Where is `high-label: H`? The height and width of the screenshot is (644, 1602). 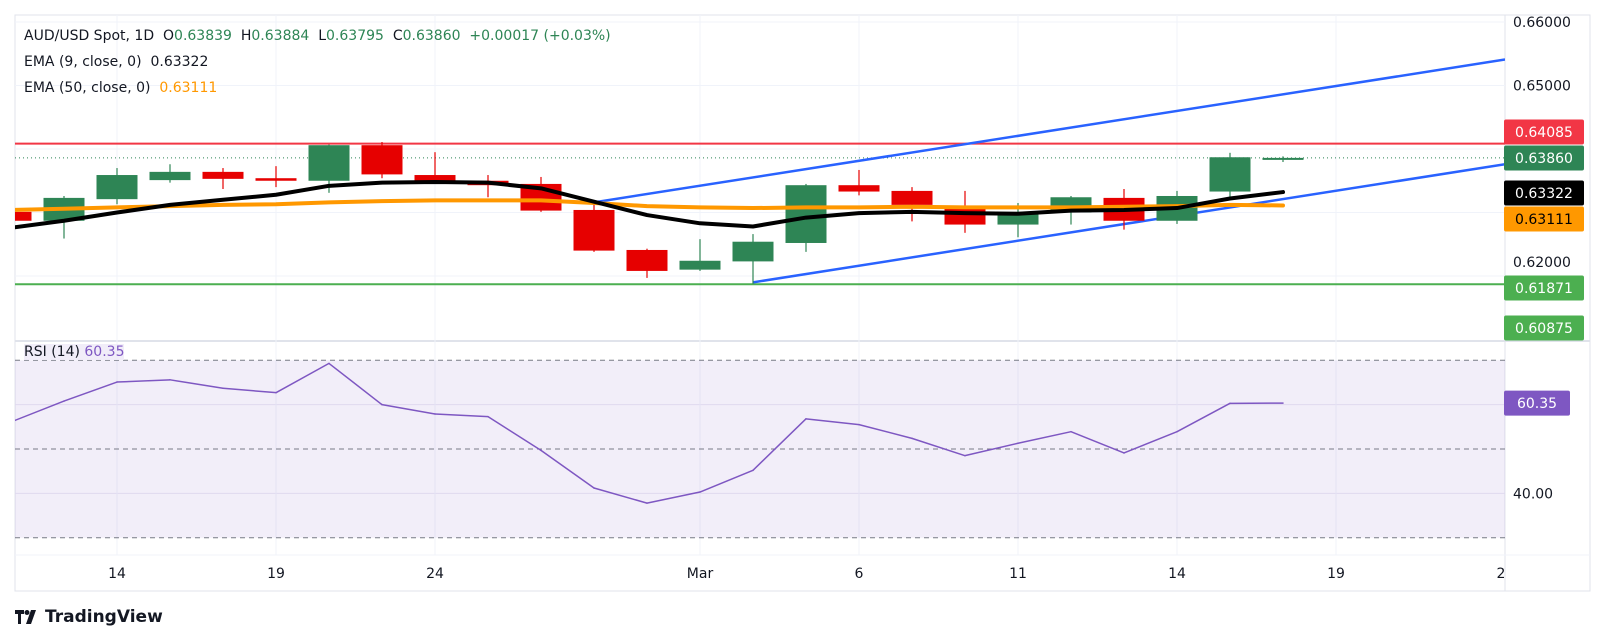 high-label: H is located at coordinates (246, 36).